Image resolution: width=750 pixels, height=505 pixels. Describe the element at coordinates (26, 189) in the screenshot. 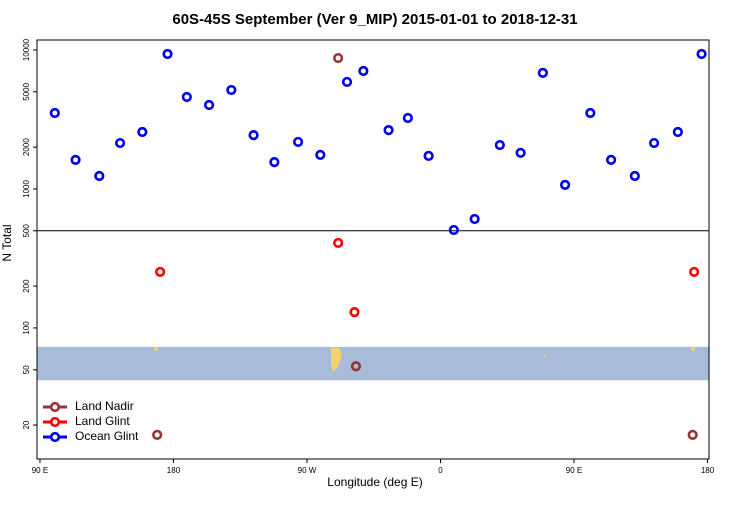

I see `y-tick-label: 1000` at that location.